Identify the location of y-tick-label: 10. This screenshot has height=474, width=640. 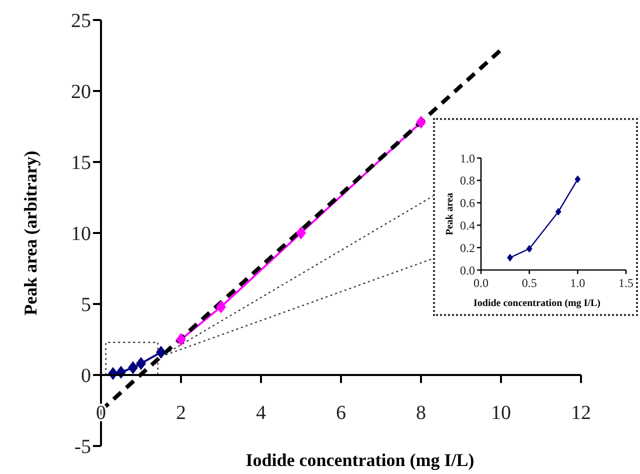
(81, 234).